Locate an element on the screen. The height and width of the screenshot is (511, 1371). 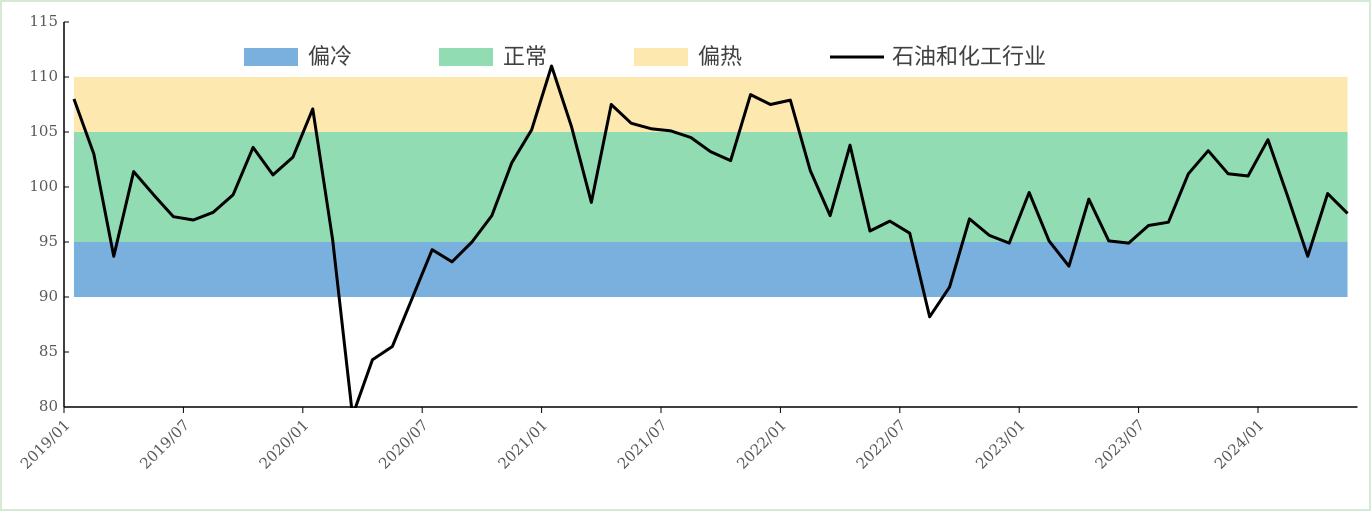
legend-label: 正常 is located at coordinates (525, 57).